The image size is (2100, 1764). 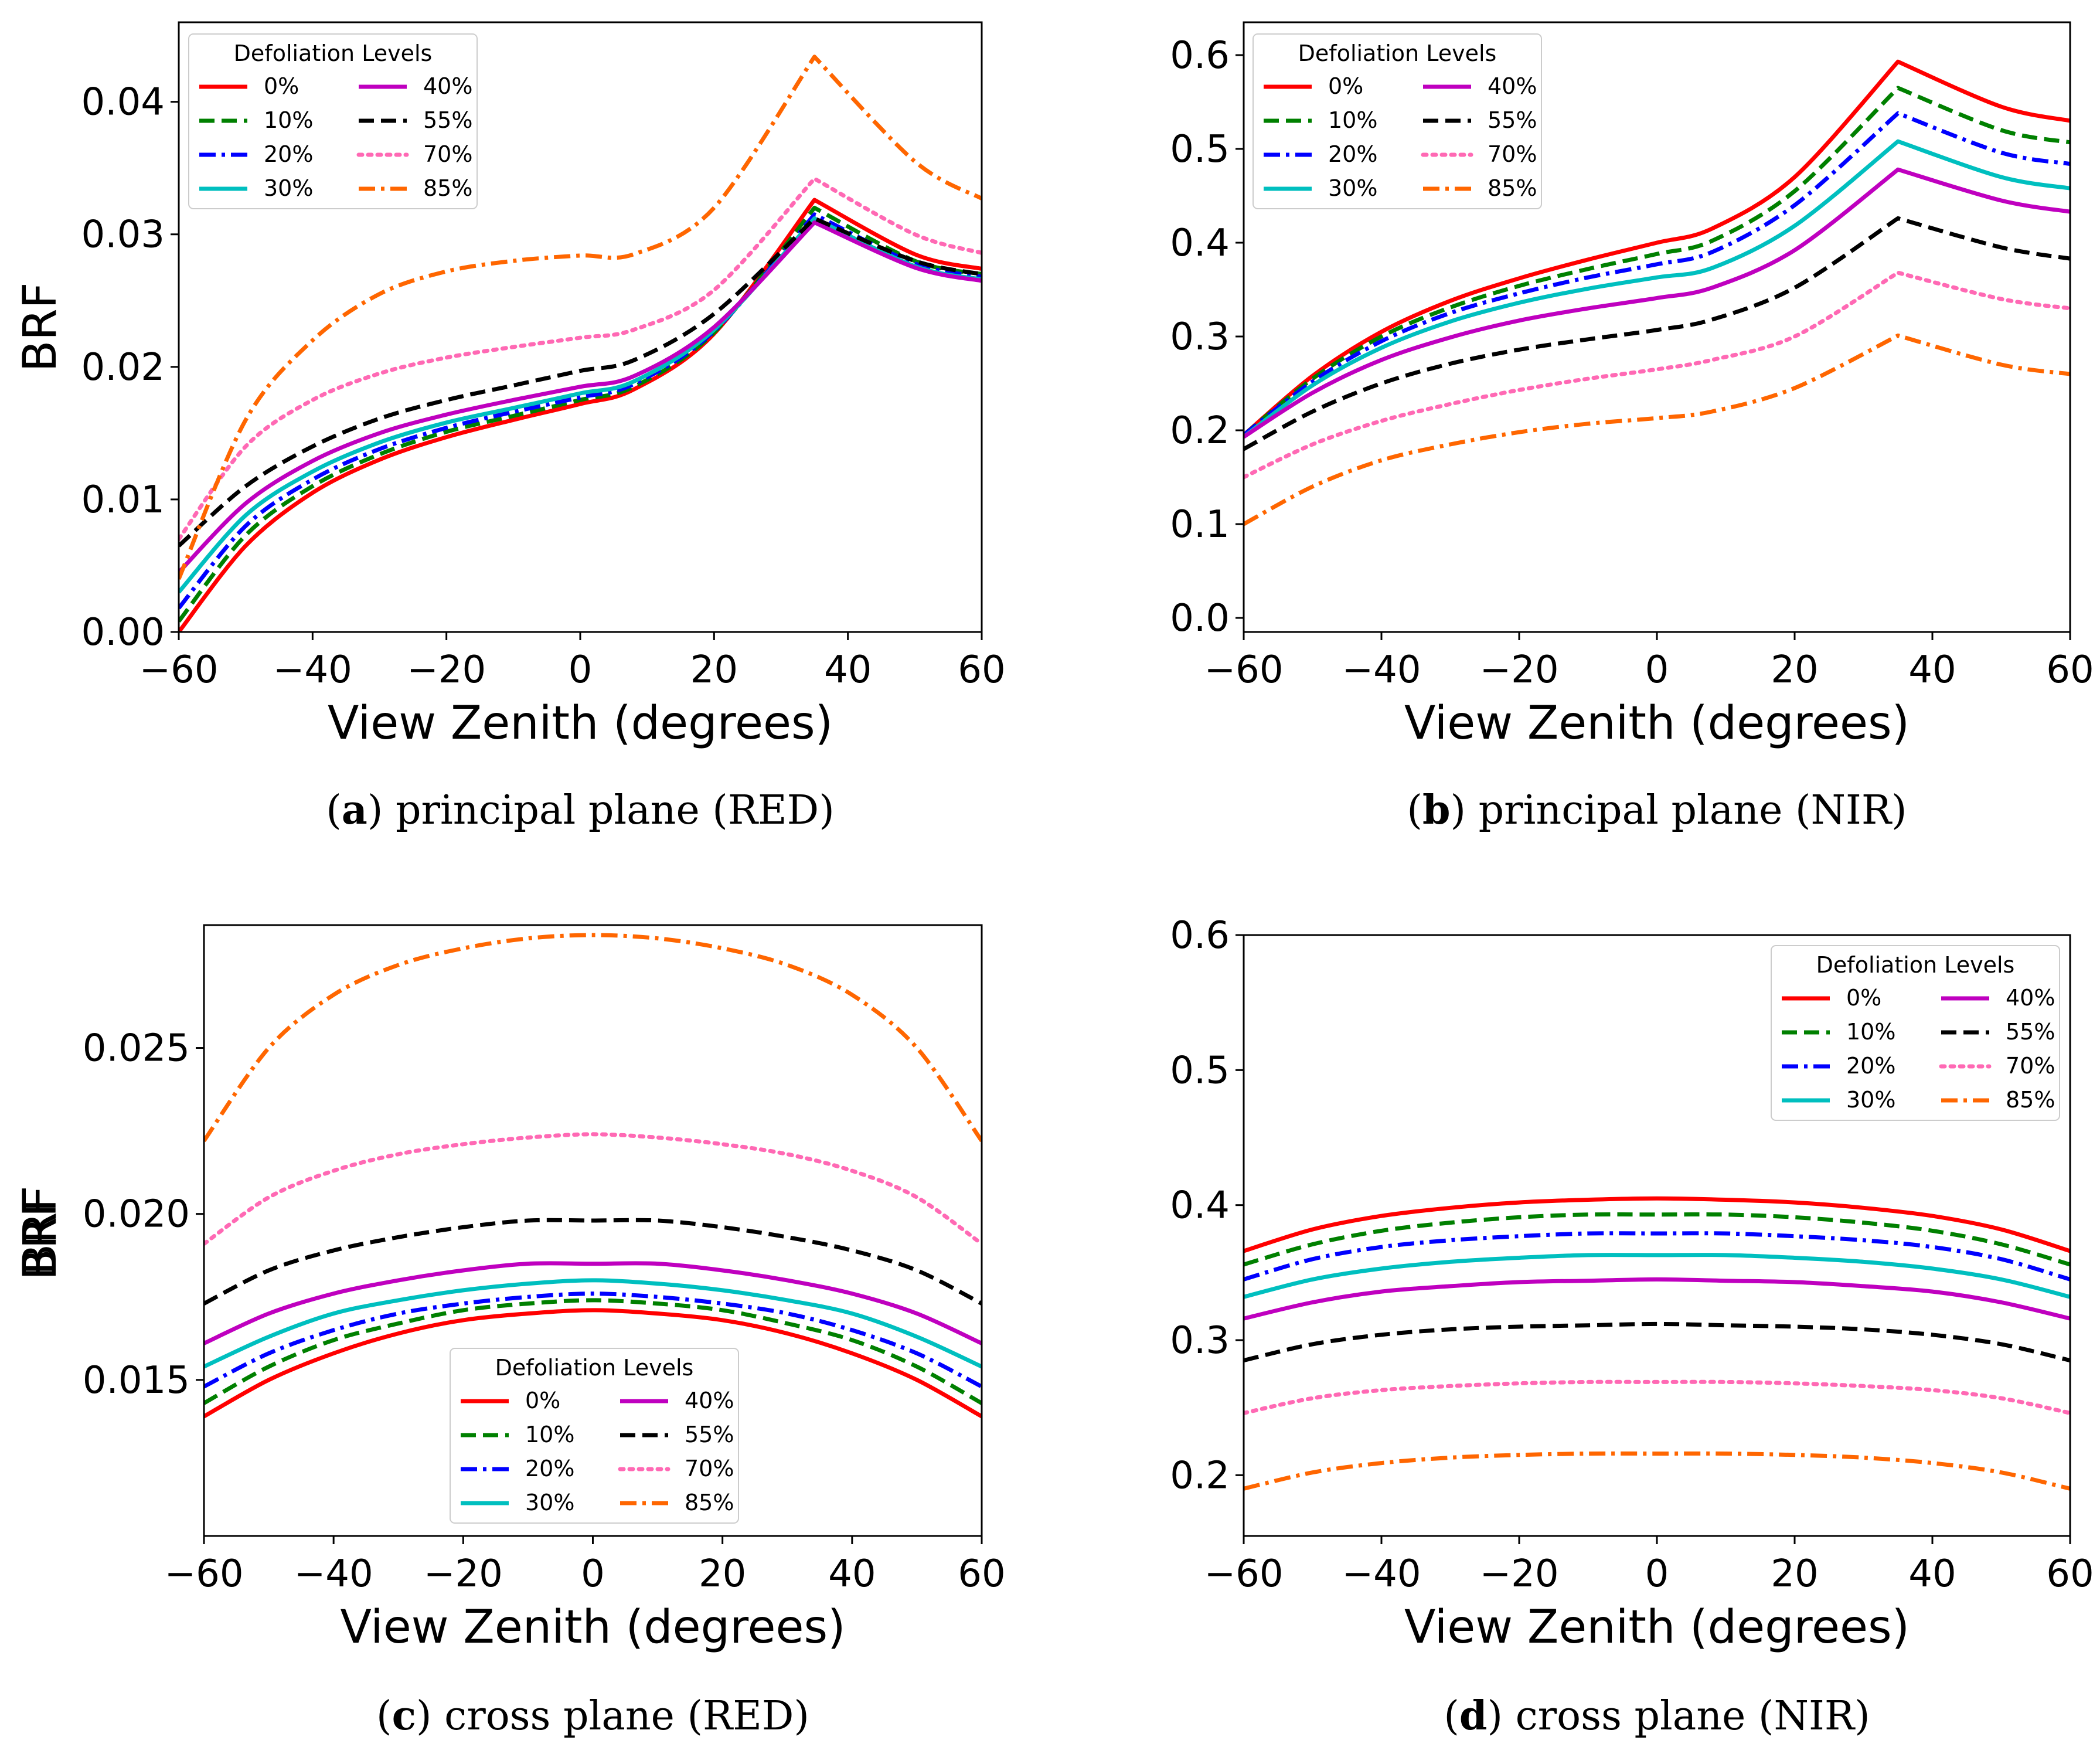 What do you see at coordinates (404, 1715) in the screenshot?
I see `caption-letter: c` at bounding box center [404, 1715].